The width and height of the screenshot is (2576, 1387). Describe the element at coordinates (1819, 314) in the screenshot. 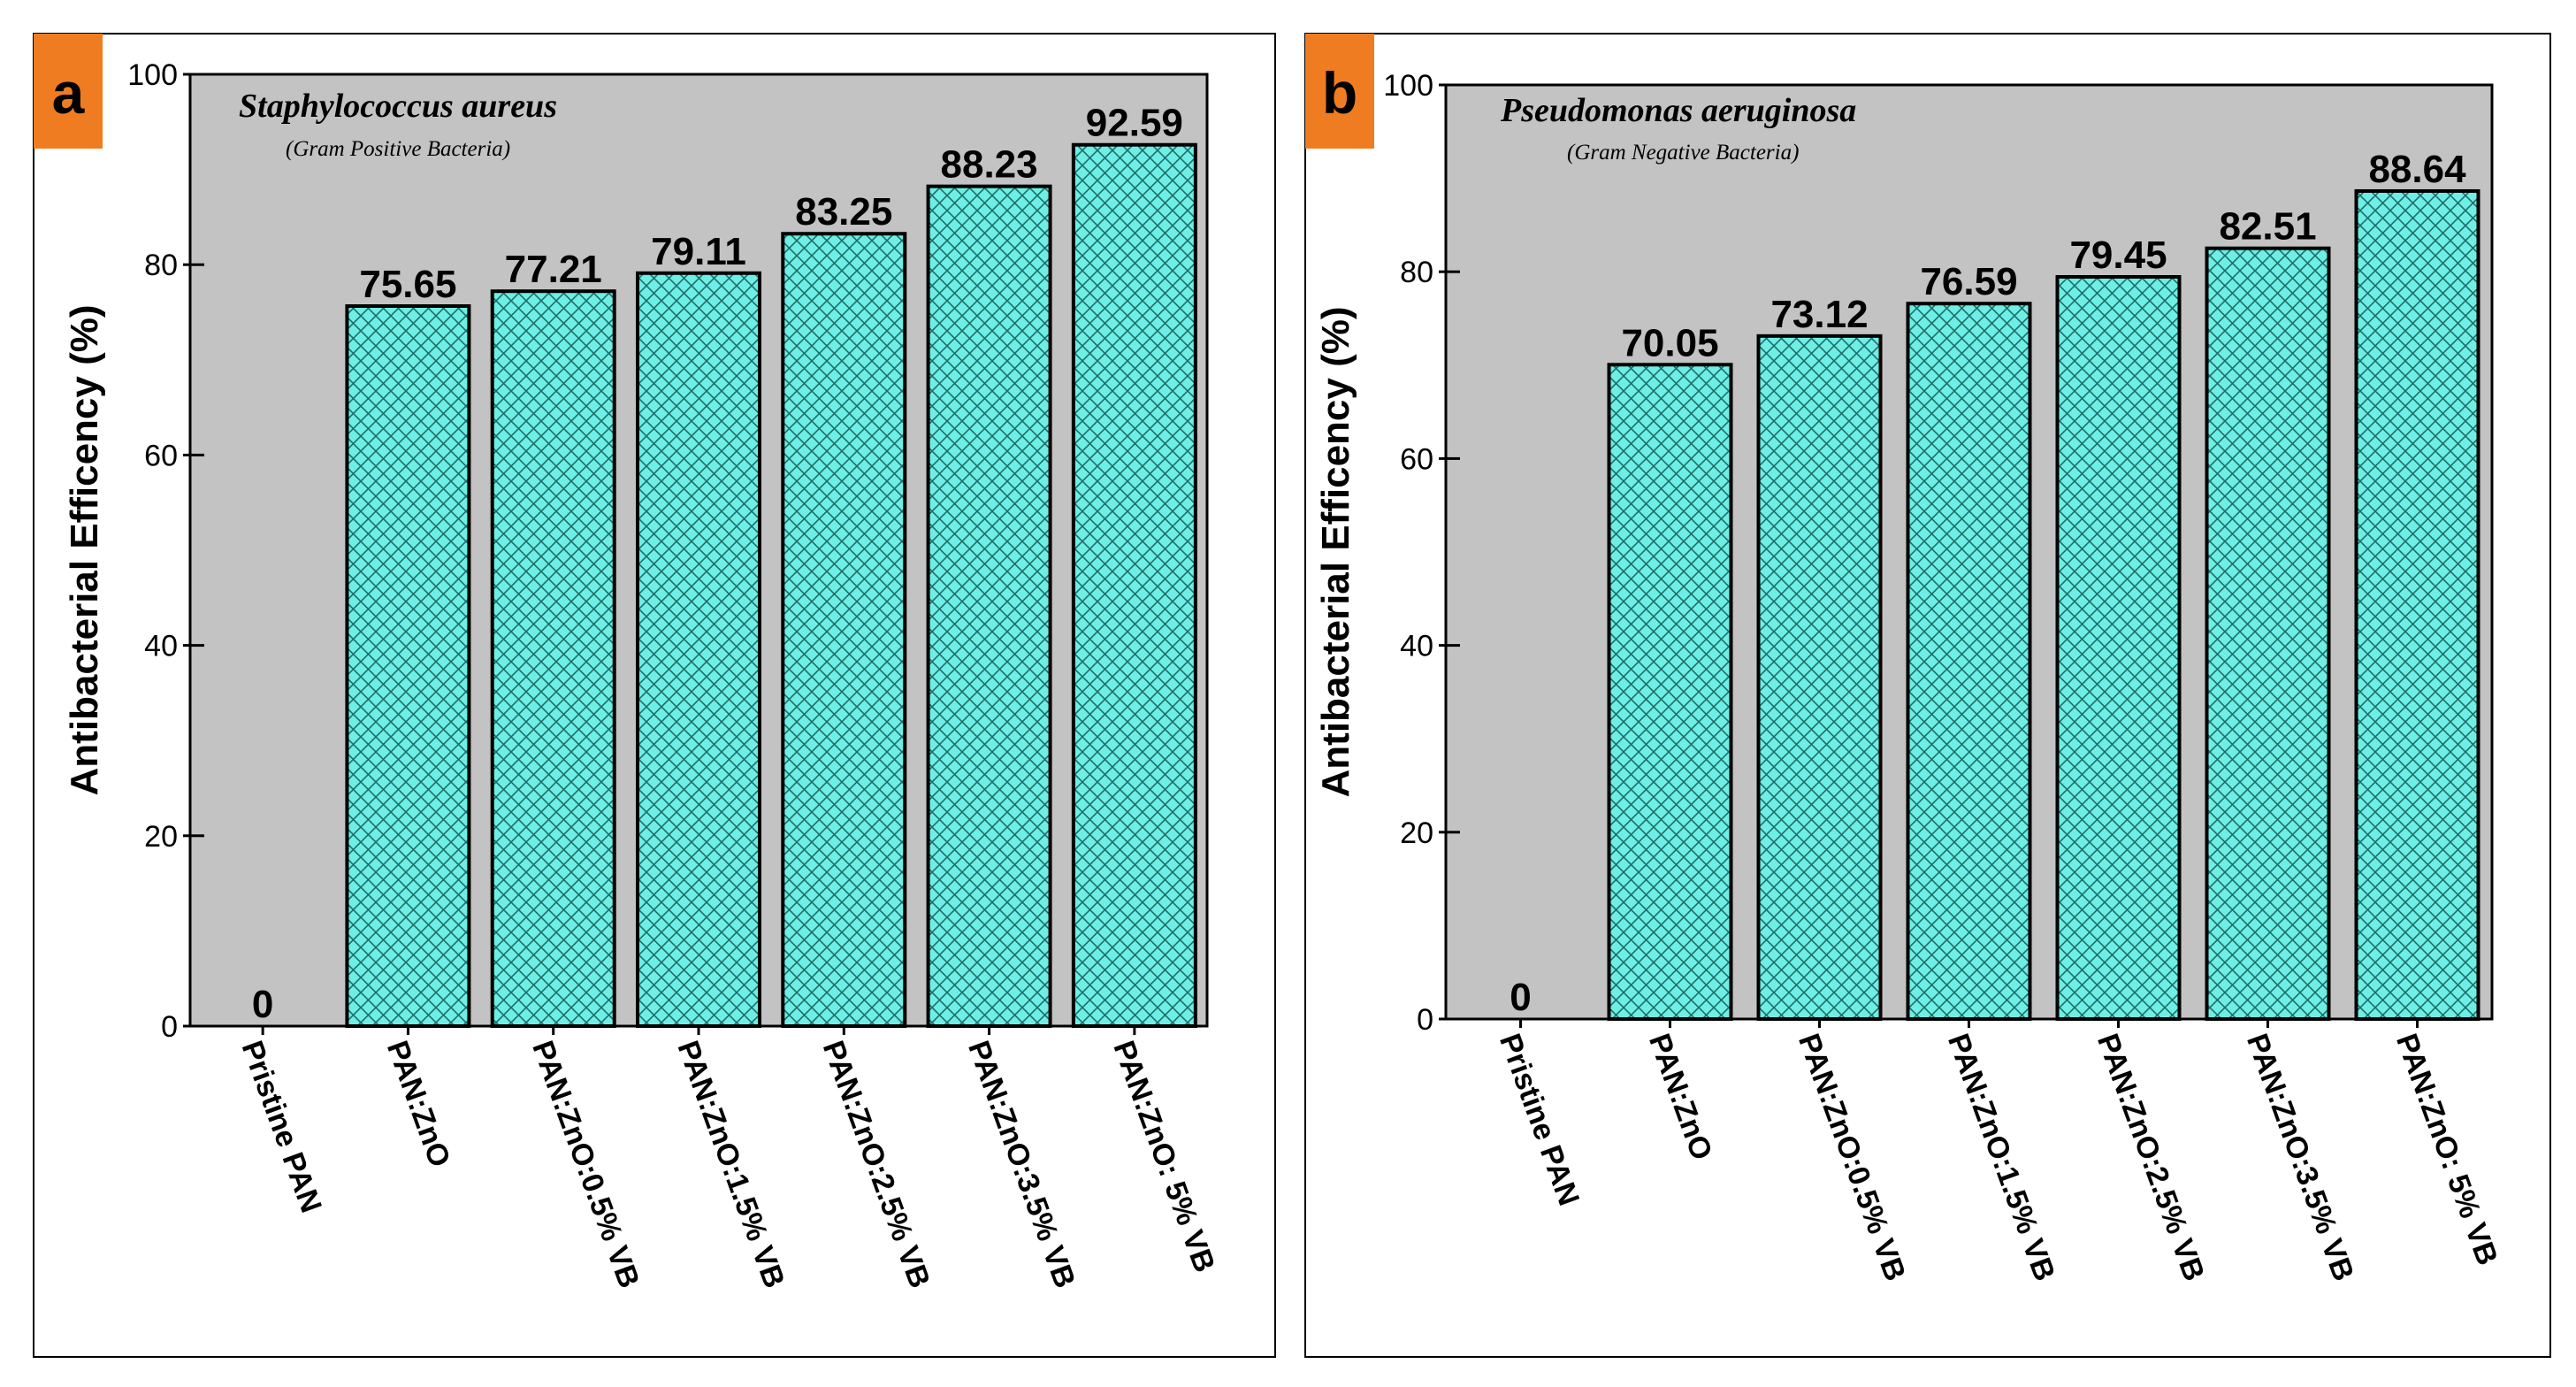

I see `value-label: 73.12` at that location.